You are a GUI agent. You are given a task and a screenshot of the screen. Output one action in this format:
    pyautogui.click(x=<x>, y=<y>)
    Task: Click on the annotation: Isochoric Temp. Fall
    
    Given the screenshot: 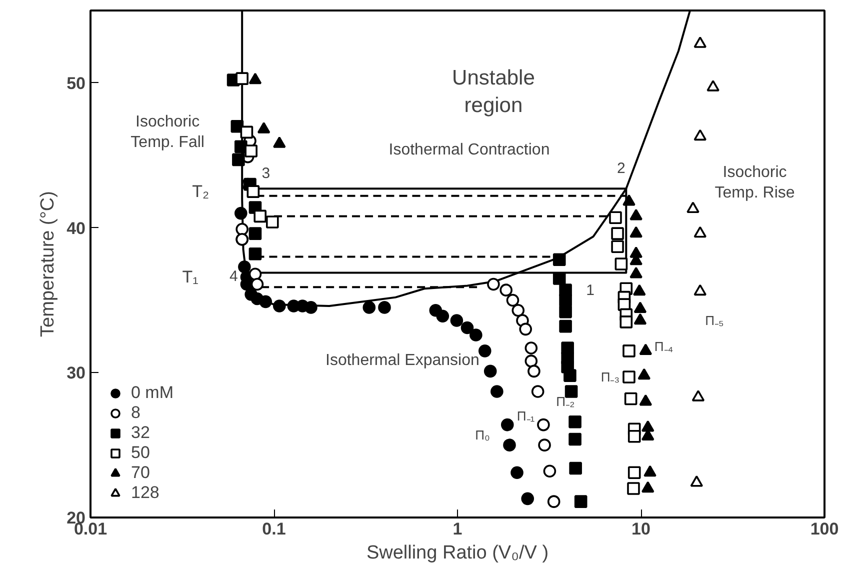 What is the action you would take?
    pyautogui.click(x=167, y=132)
    